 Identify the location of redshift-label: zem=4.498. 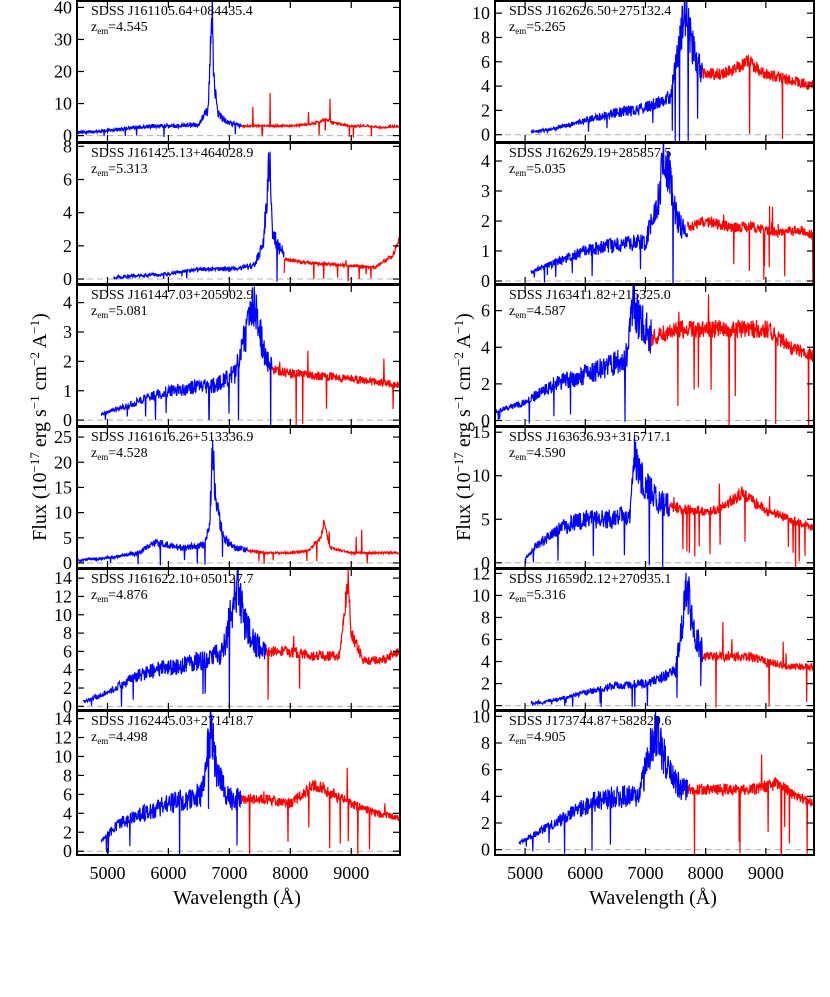
(119, 738).